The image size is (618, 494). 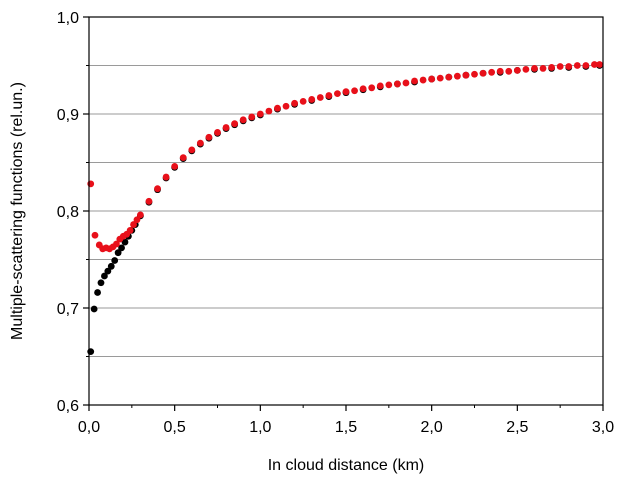 I want to click on x-tick-label: 0,5, so click(x=175, y=427).